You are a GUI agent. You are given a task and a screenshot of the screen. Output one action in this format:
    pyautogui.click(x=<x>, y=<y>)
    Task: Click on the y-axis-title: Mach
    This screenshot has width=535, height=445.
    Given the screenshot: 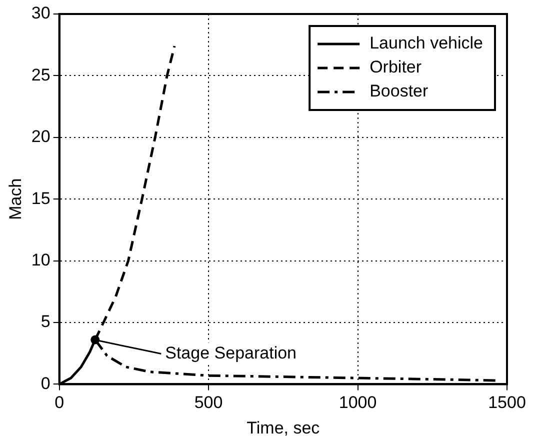 What is the action you would take?
    pyautogui.click(x=15, y=199)
    